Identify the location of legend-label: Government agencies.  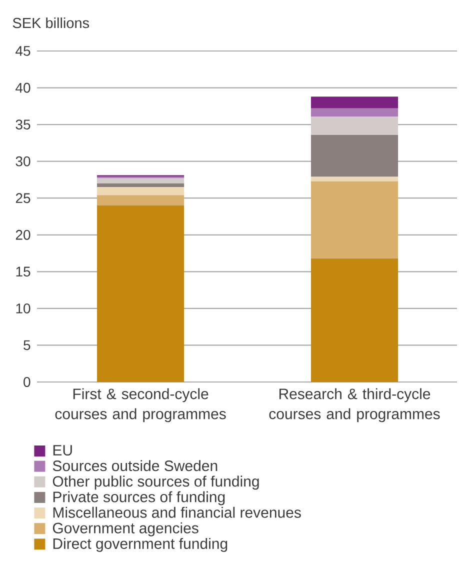
(125, 529).